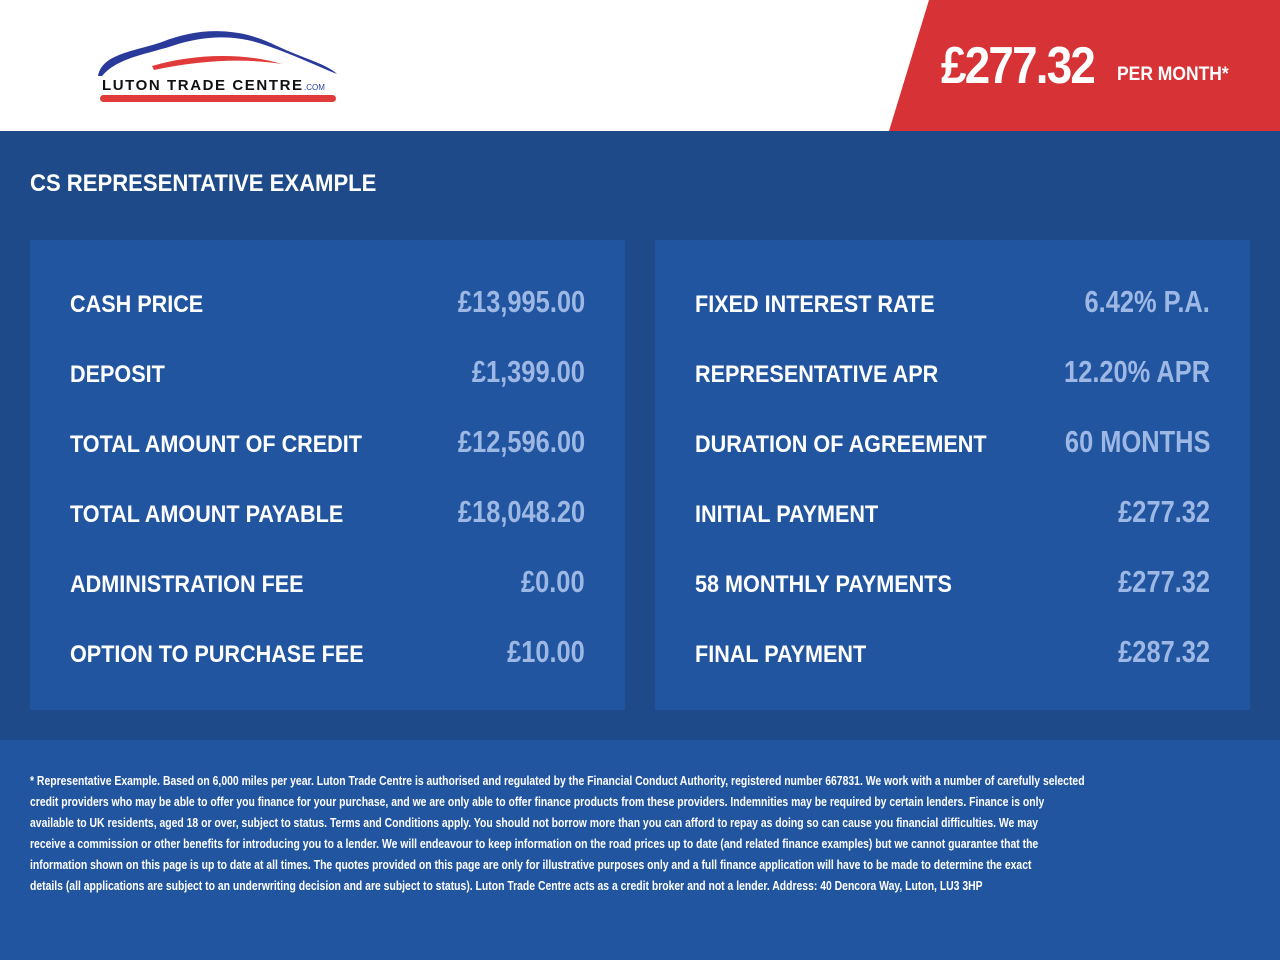 The width and height of the screenshot is (1280, 960). What do you see at coordinates (781, 654) in the screenshot?
I see `finance-label: FINAL PAYMENT` at bounding box center [781, 654].